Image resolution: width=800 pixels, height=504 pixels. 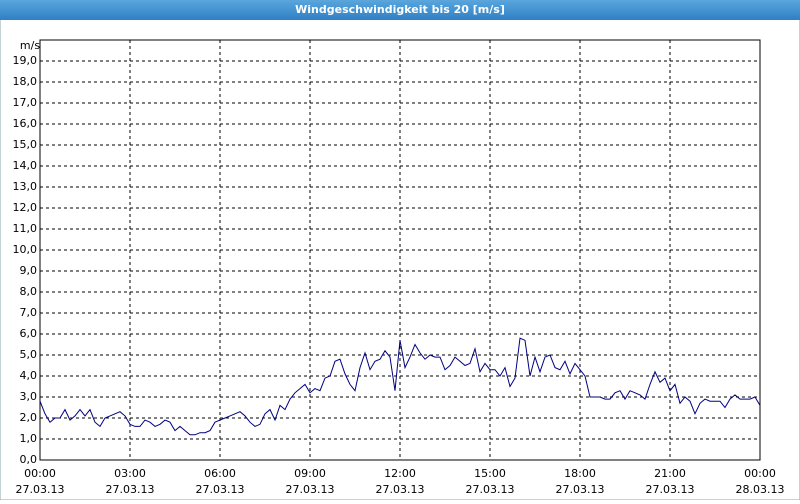 What do you see at coordinates (25, 81) in the screenshot?
I see `y-tick-label: 18,0` at bounding box center [25, 81].